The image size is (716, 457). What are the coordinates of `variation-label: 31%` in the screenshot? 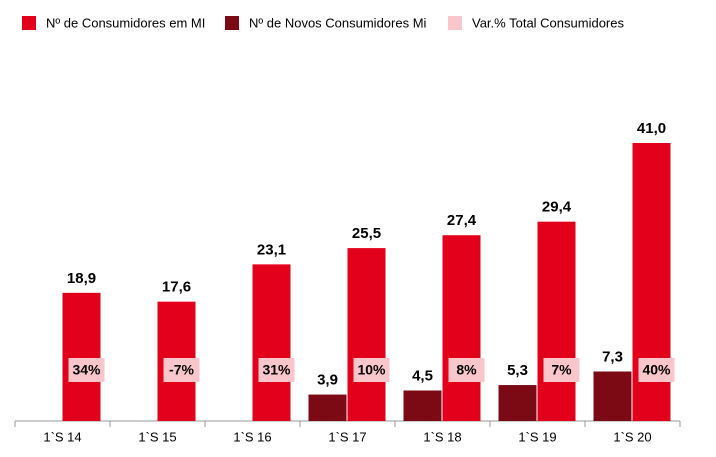 It's located at (276, 370).